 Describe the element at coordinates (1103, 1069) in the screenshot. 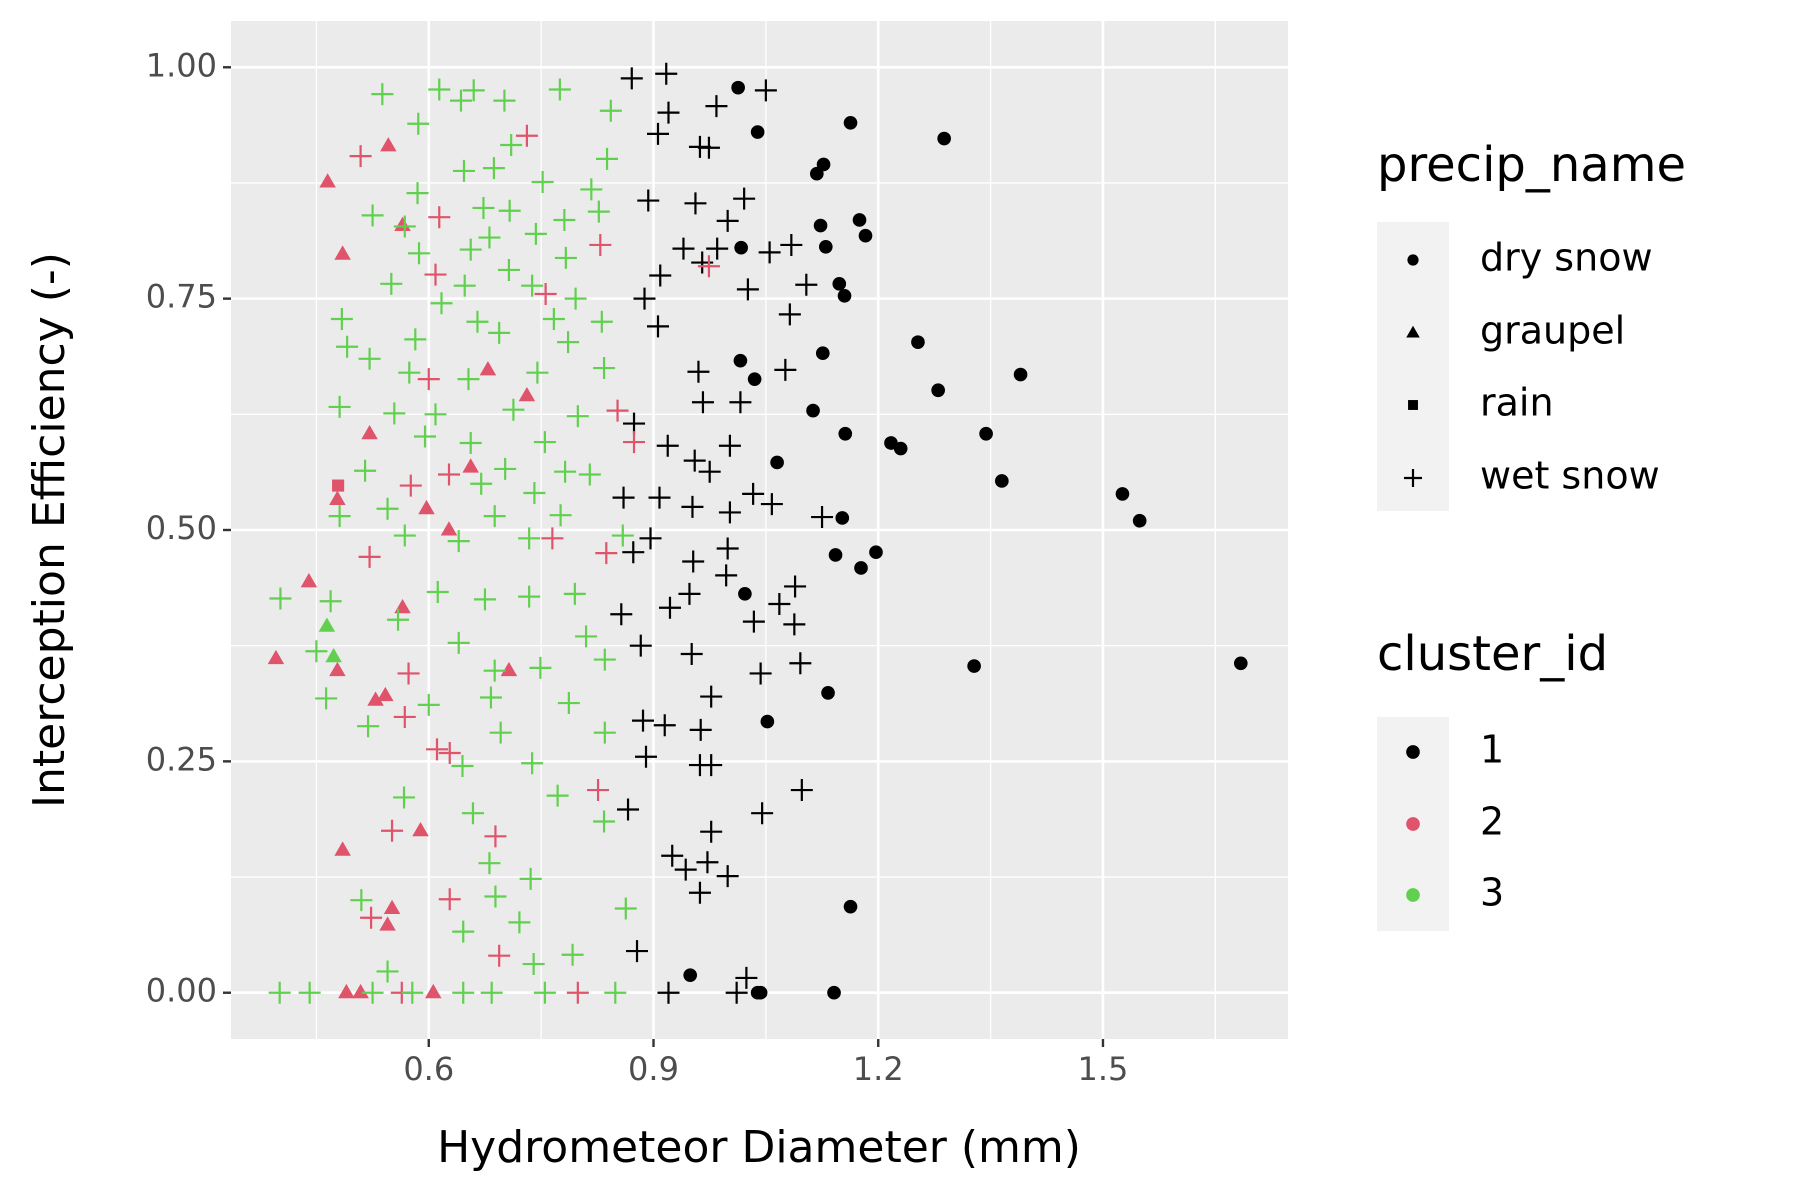

I see `x-tick-label: 1.5` at that location.